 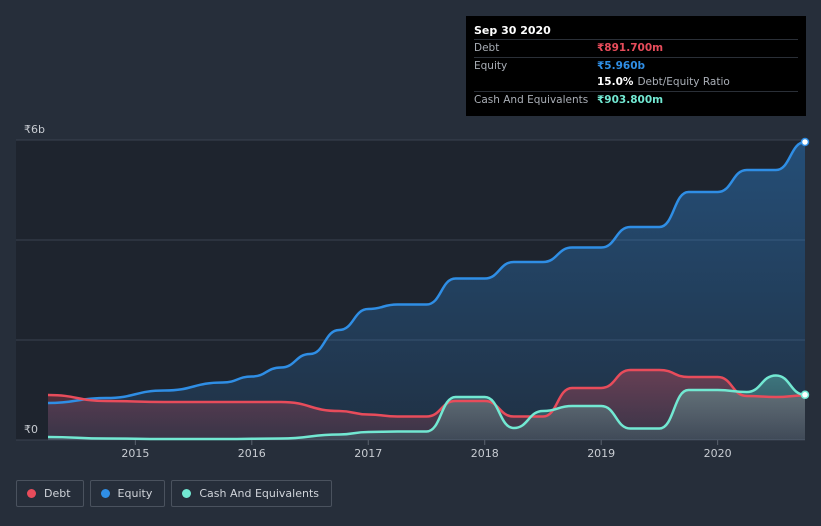 I want to click on legend-label-equity: Equity, so click(x=135, y=493).